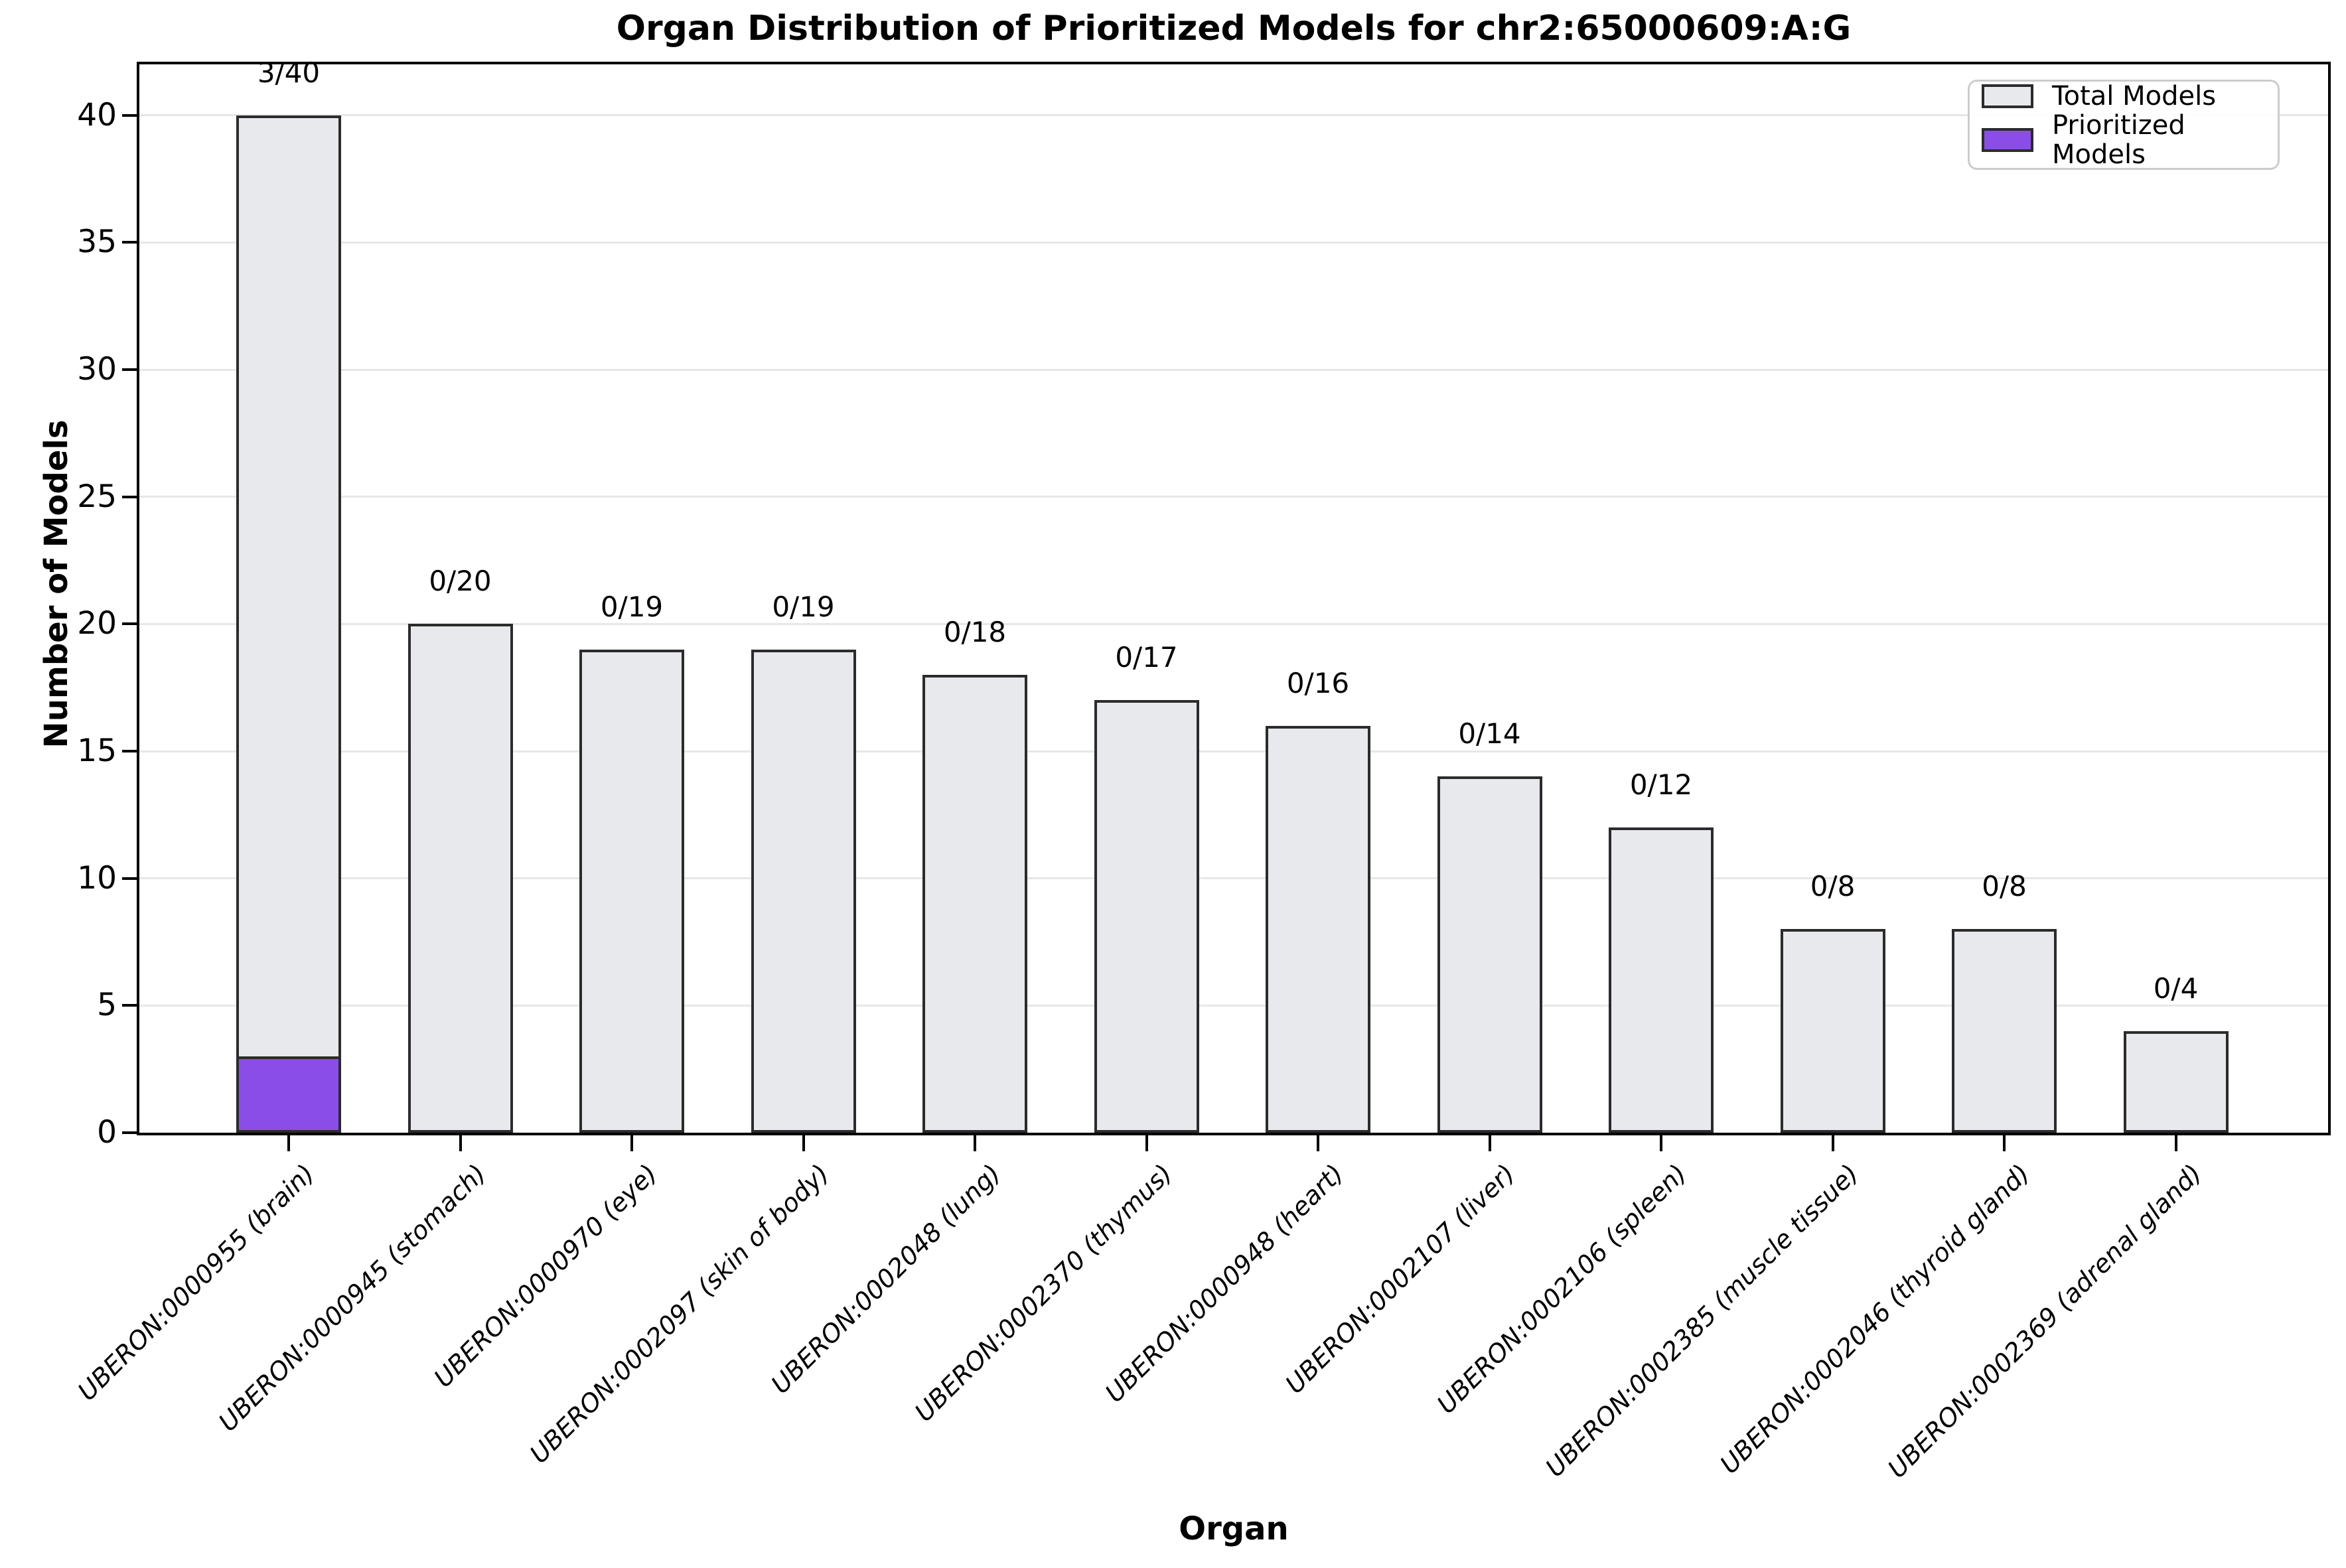 The width and height of the screenshot is (2346, 1568). I want to click on y-tick-label: 0, so click(107, 1132).